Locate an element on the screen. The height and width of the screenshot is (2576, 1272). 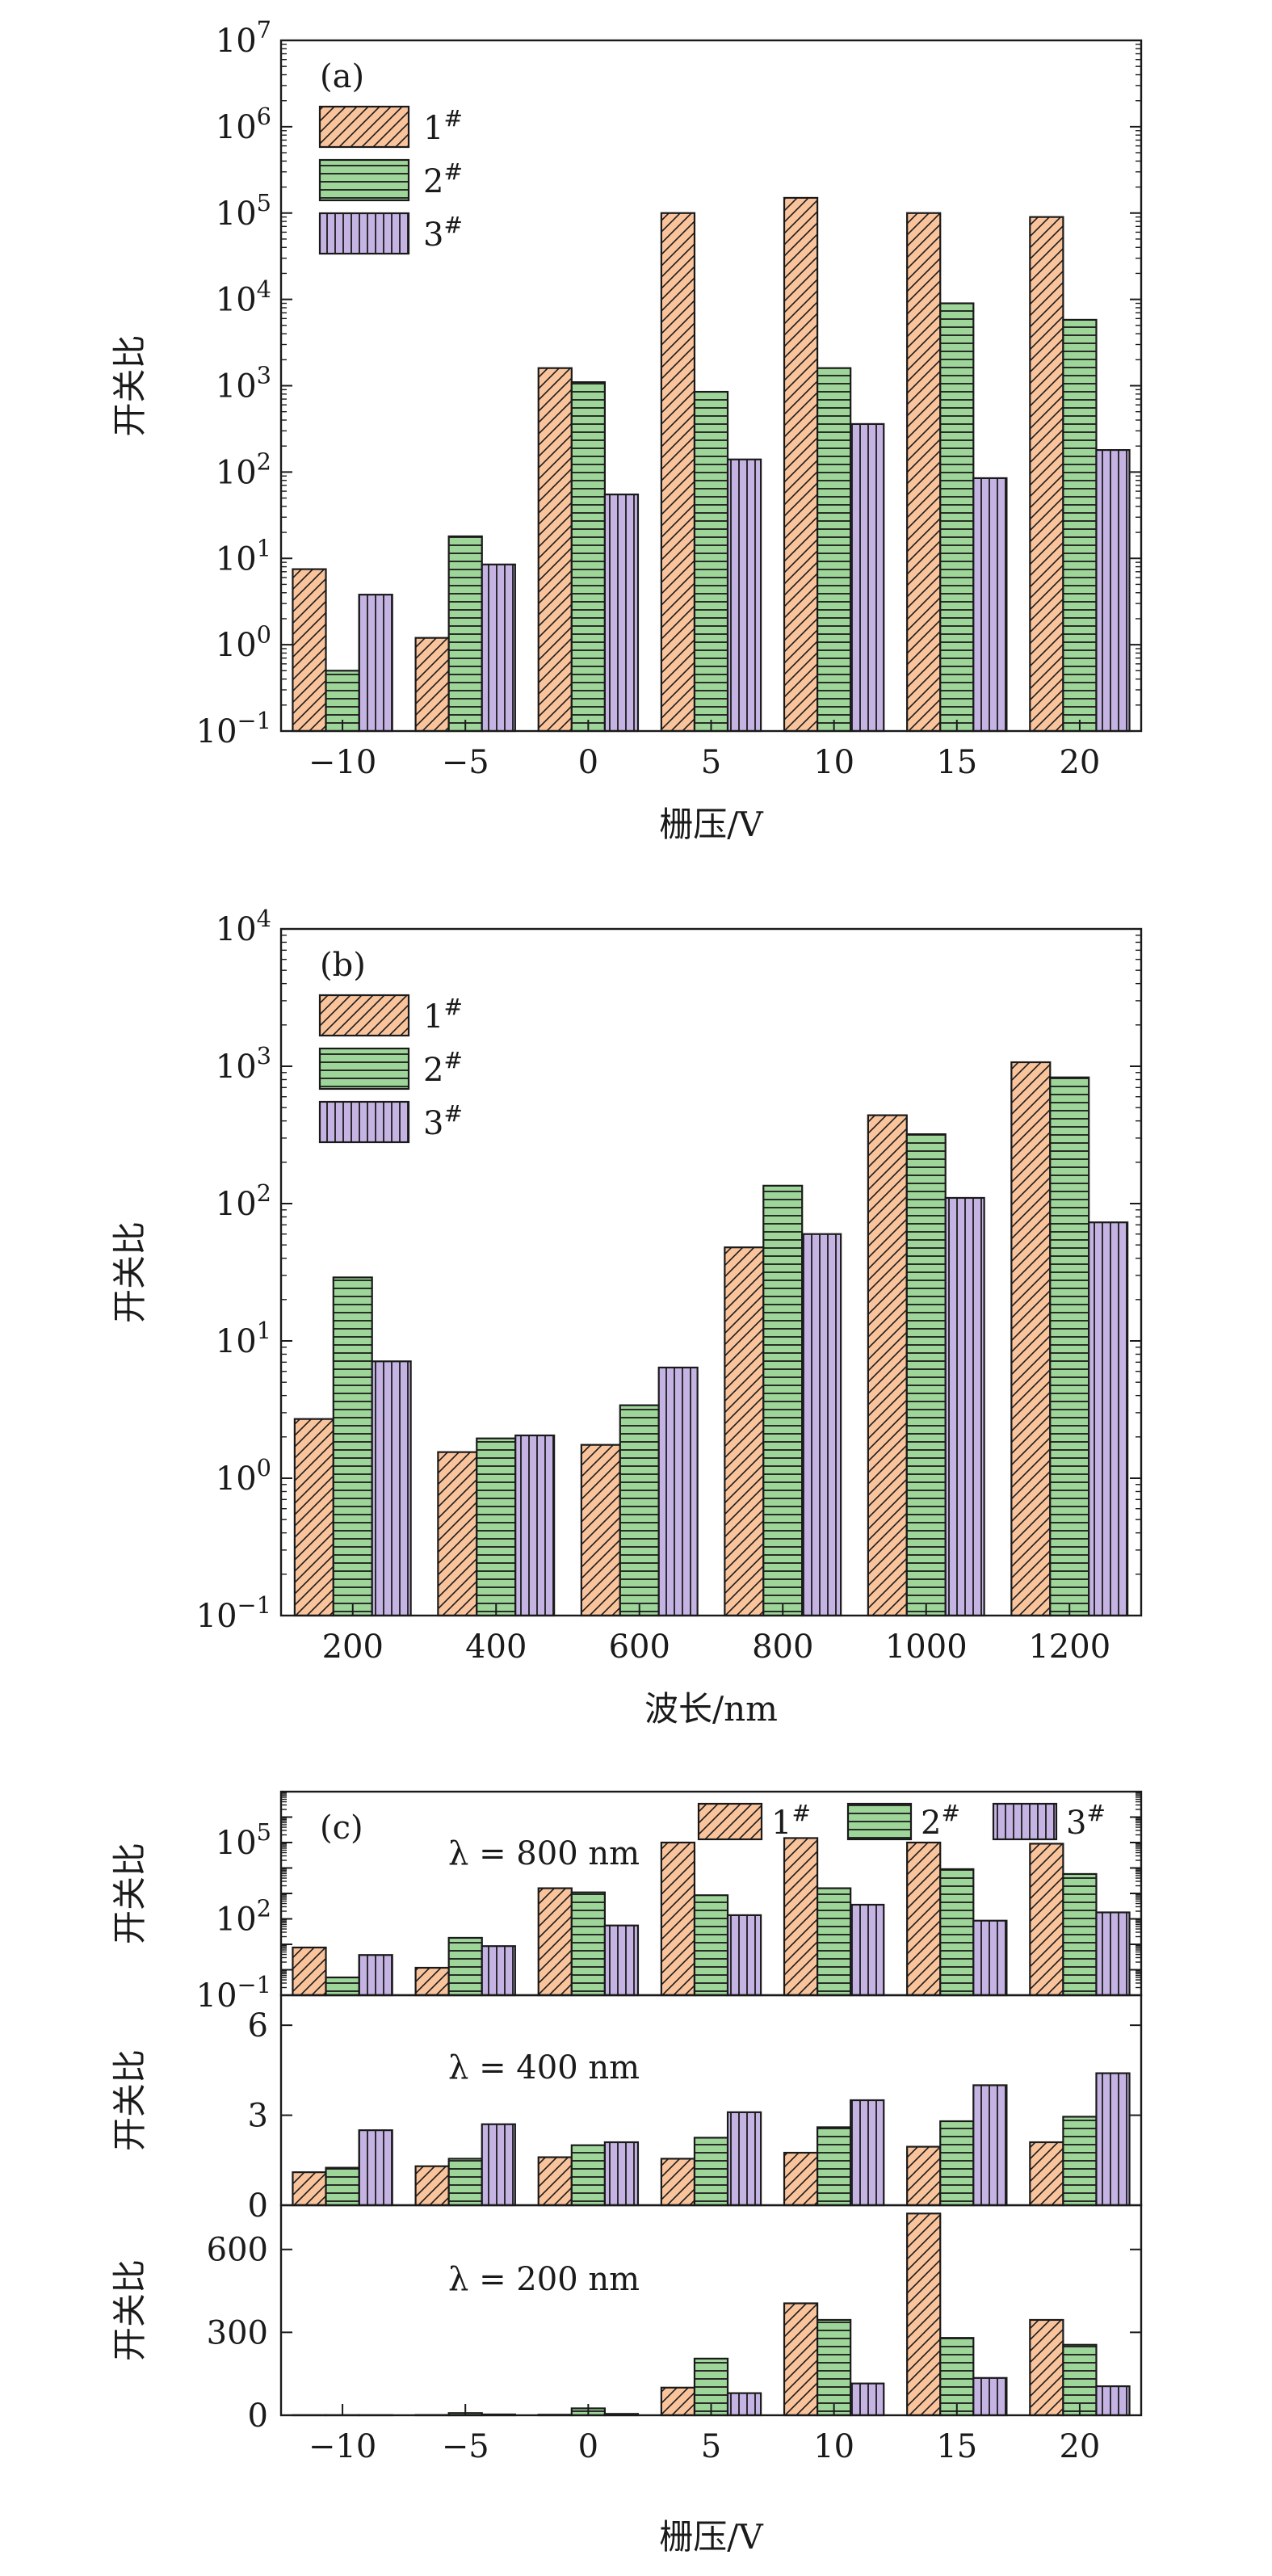
ytick-label-3: 10⁻¹ is located at coordinates (233, 1993).